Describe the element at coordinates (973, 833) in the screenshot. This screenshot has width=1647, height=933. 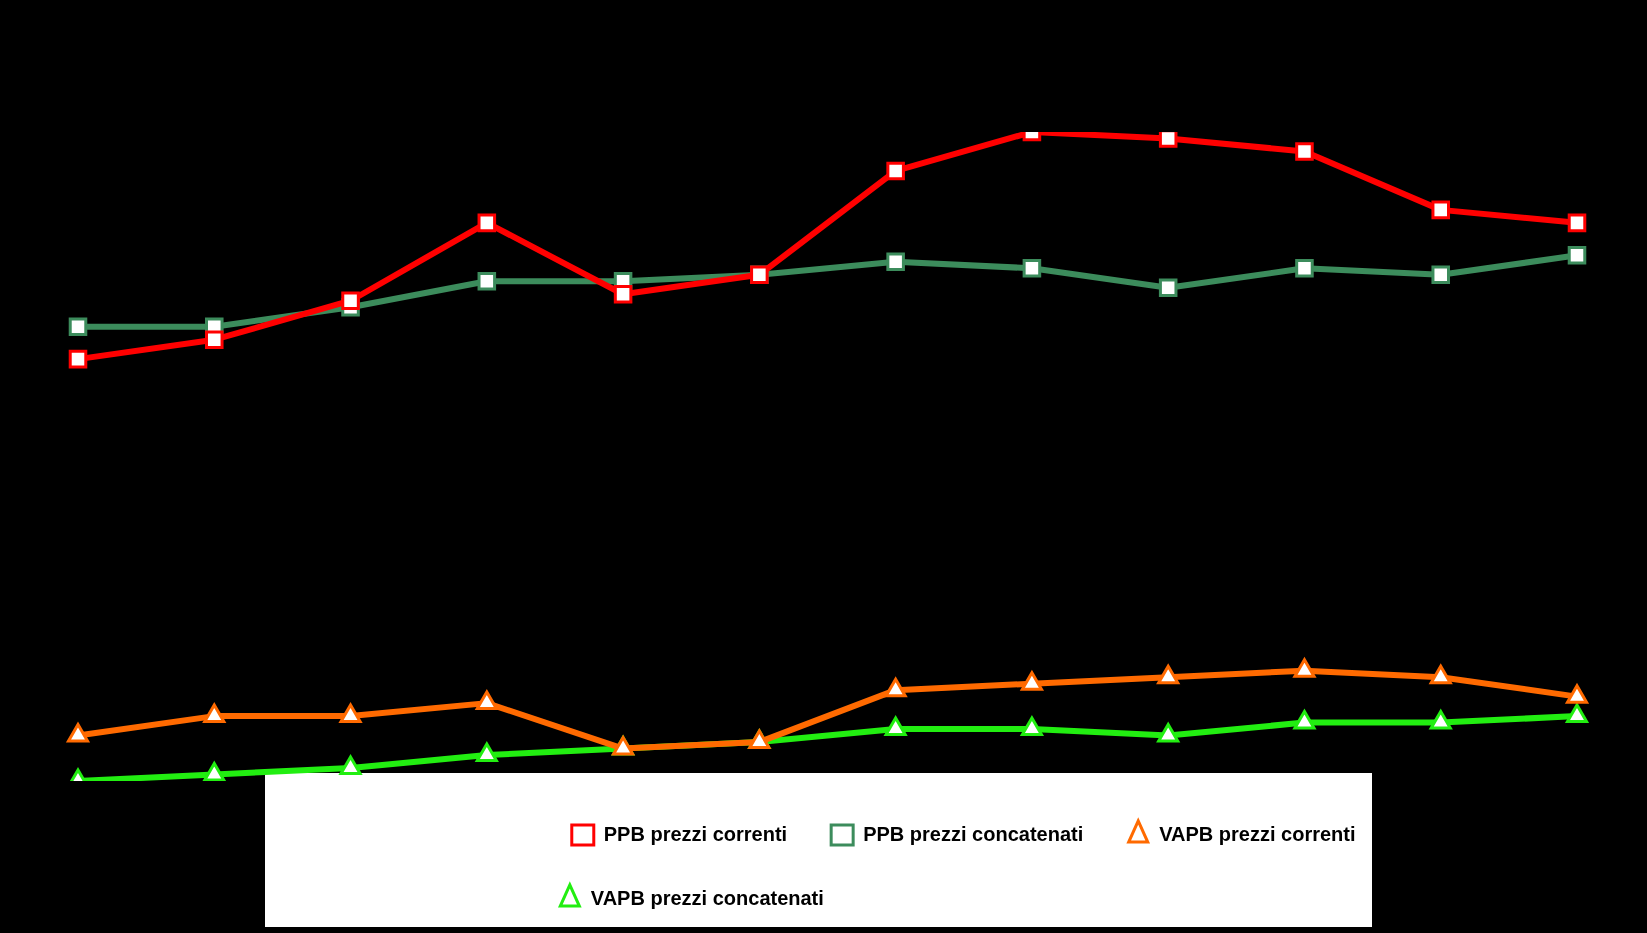
I see `legend-label: PPB prezzi concatenati` at that location.